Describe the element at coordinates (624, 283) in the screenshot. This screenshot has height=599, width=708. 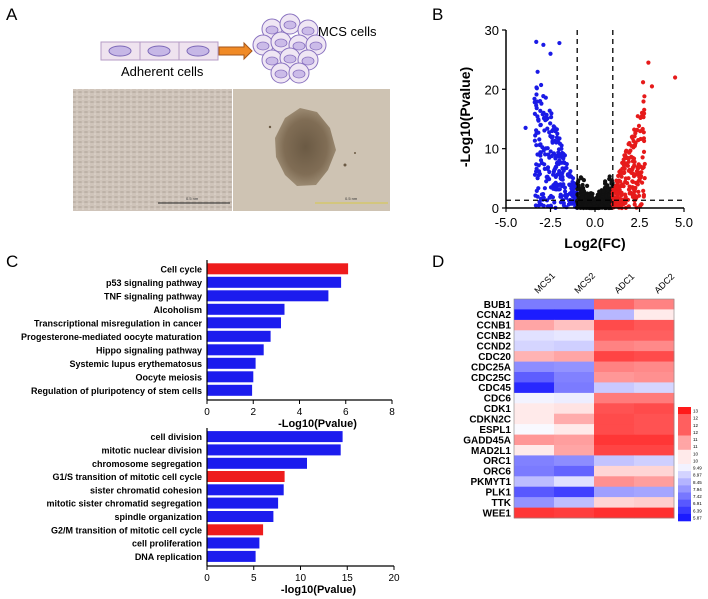
I see `heatmap-column-label: ADC1` at that location.